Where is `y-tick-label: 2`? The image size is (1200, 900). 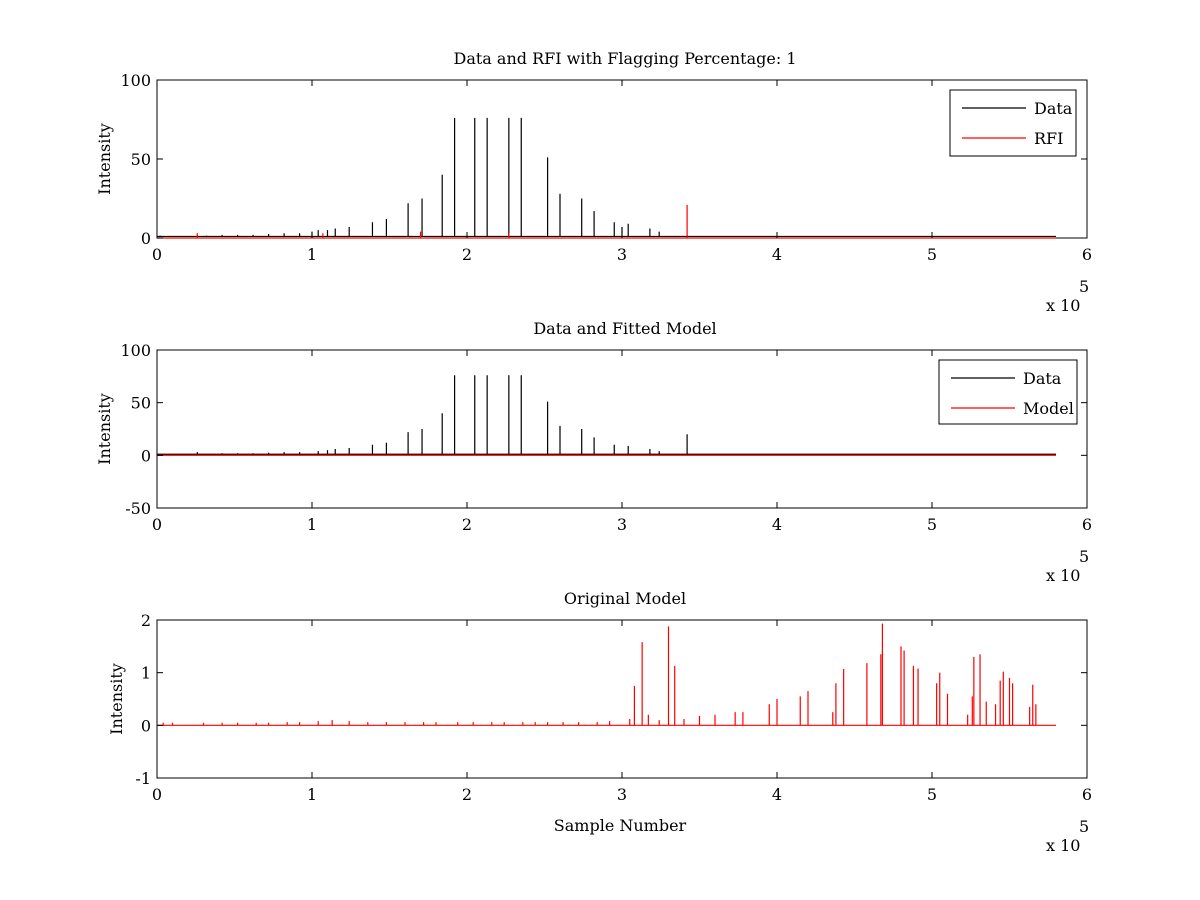 y-tick-label: 2 is located at coordinates (146, 620).